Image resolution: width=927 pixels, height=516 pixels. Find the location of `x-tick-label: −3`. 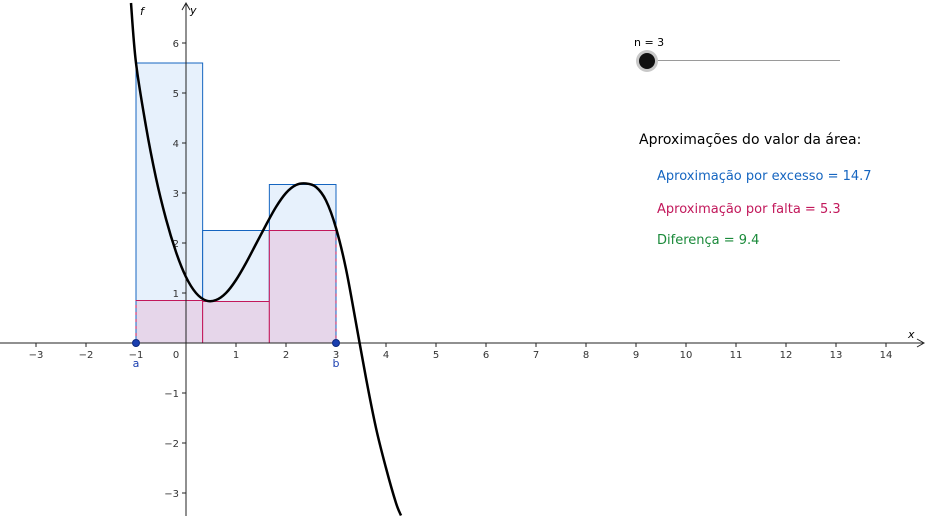

x-tick-label: −3 is located at coordinates (36, 355).